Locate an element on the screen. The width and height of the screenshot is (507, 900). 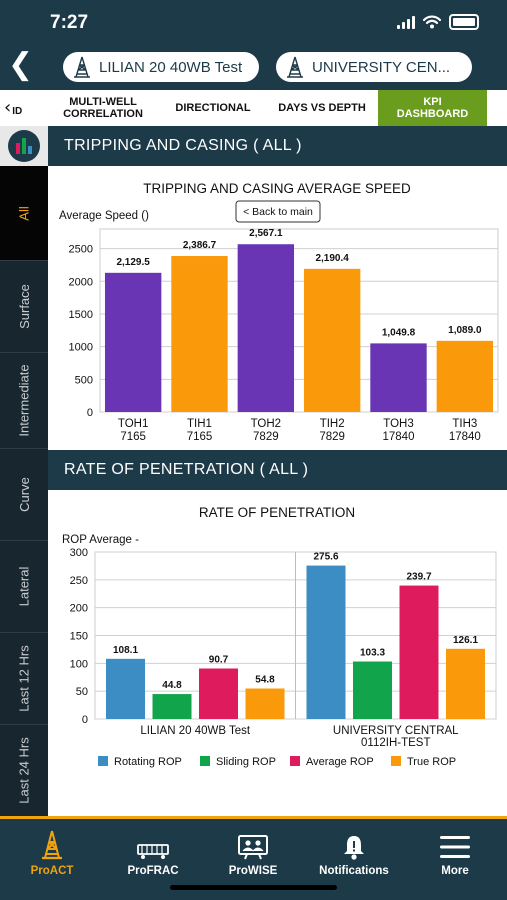
chart-toggle-button is located at coordinates (24, 146).